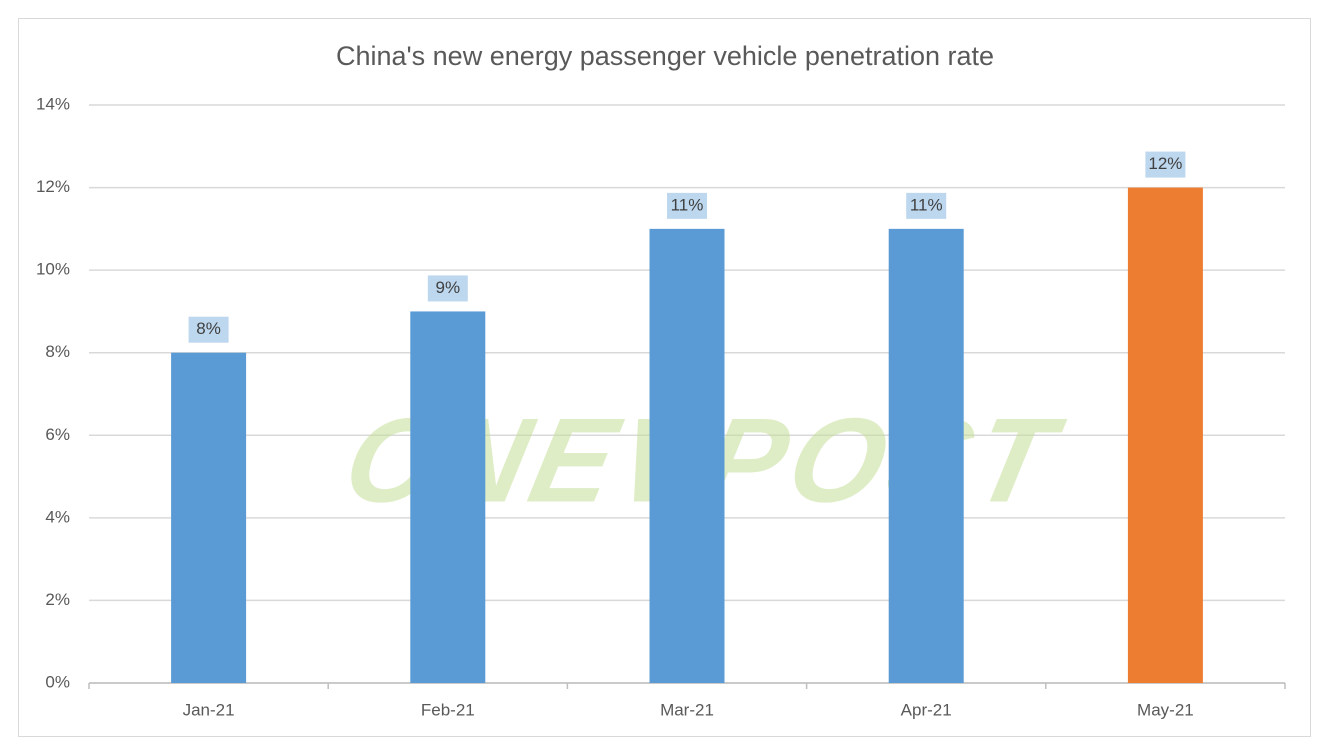  I want to click on data-label: 9%, so click(448, 287).